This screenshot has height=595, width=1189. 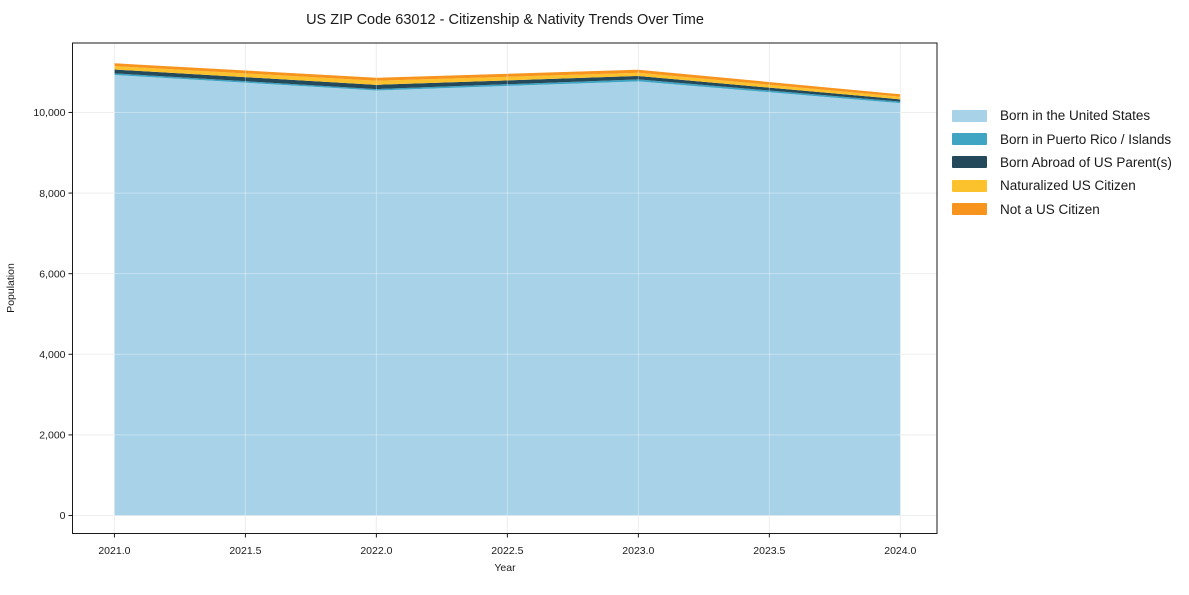 What do you see at coordinates (769, 551) in the screenshot?
I see `x-tick-label: 2023.5` at bounding box center [769, 551].